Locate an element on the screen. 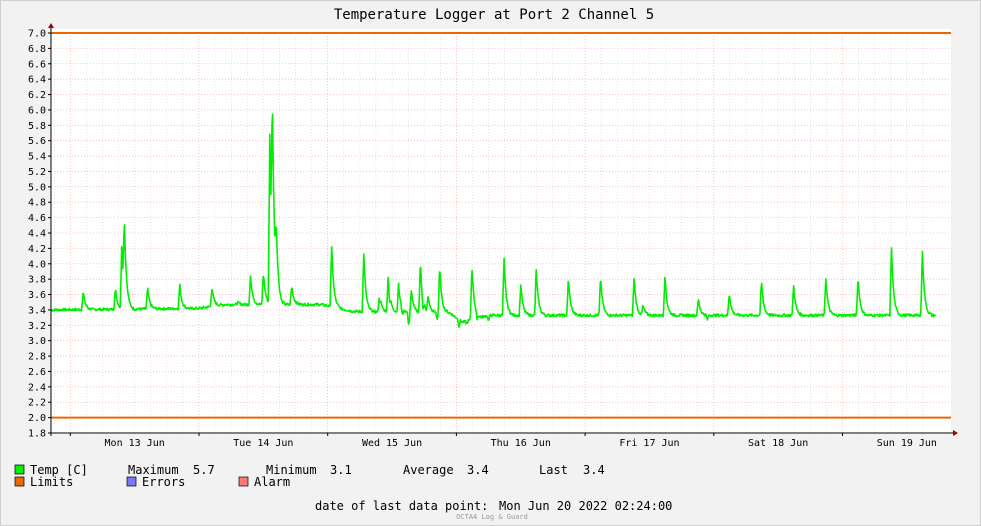 The height and width of the screenshot is (526, 981). x-axis-arrow is located at coordinates (955, 433).